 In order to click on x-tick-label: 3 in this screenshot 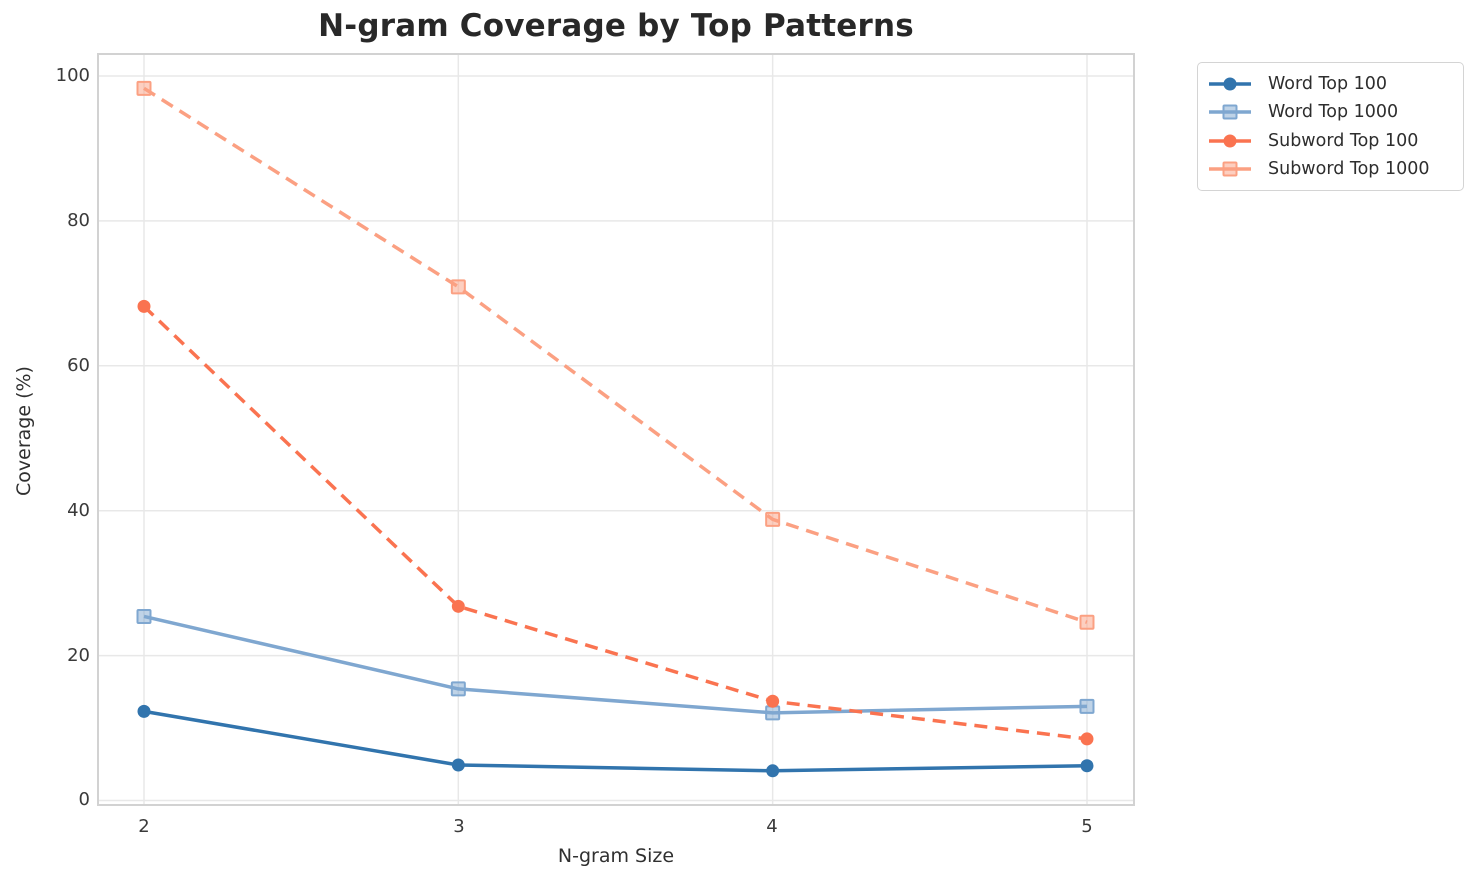, I will do `click(459, 826)`.